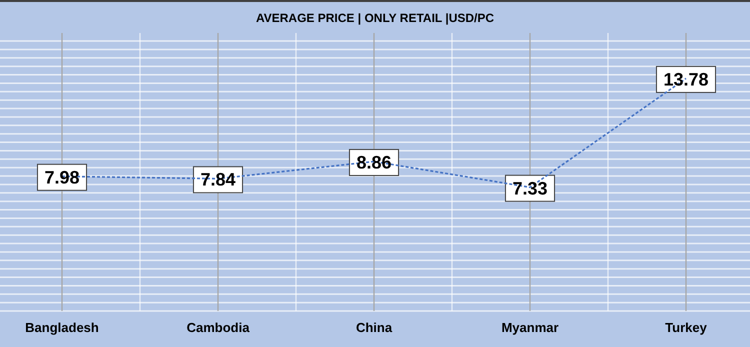  I want to click on x-tick-label: Myanmar, so click(530, 328).